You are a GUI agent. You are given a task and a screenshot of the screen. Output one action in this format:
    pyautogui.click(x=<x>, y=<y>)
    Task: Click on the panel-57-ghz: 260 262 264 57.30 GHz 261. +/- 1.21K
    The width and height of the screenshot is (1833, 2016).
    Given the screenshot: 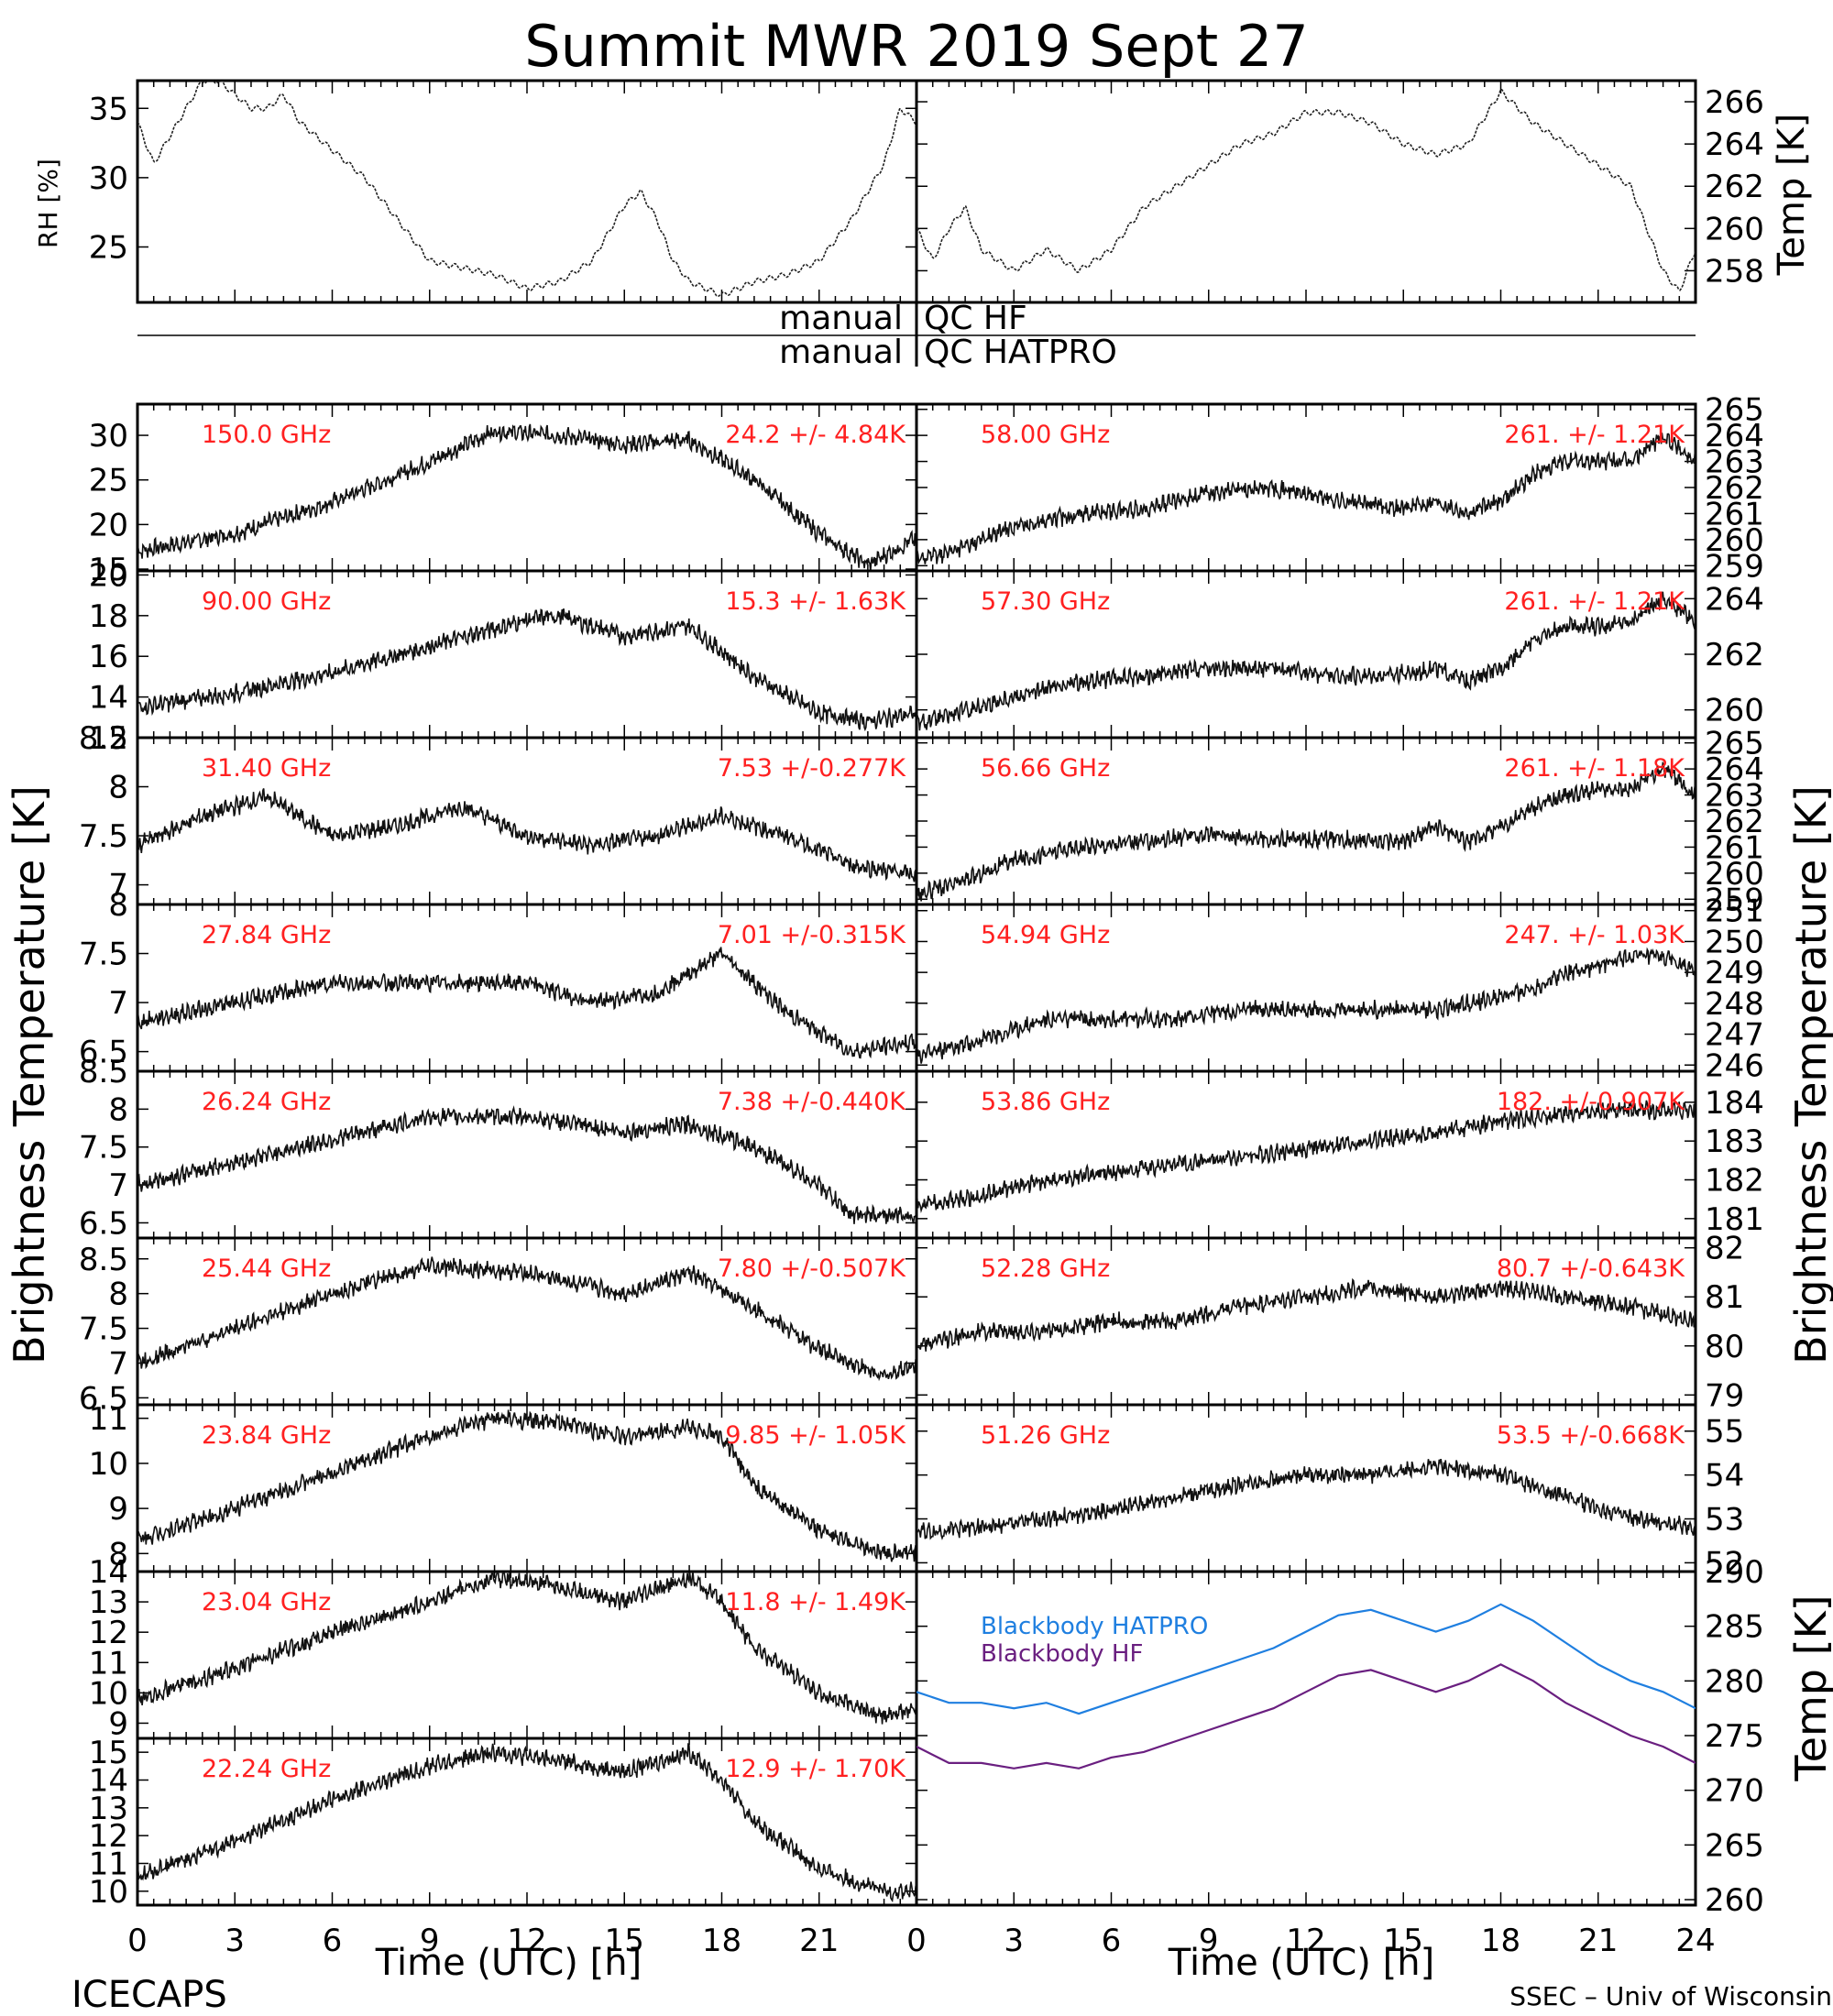 What is the action you would take?
    pyautogui.click(x=1339, y=654)
    